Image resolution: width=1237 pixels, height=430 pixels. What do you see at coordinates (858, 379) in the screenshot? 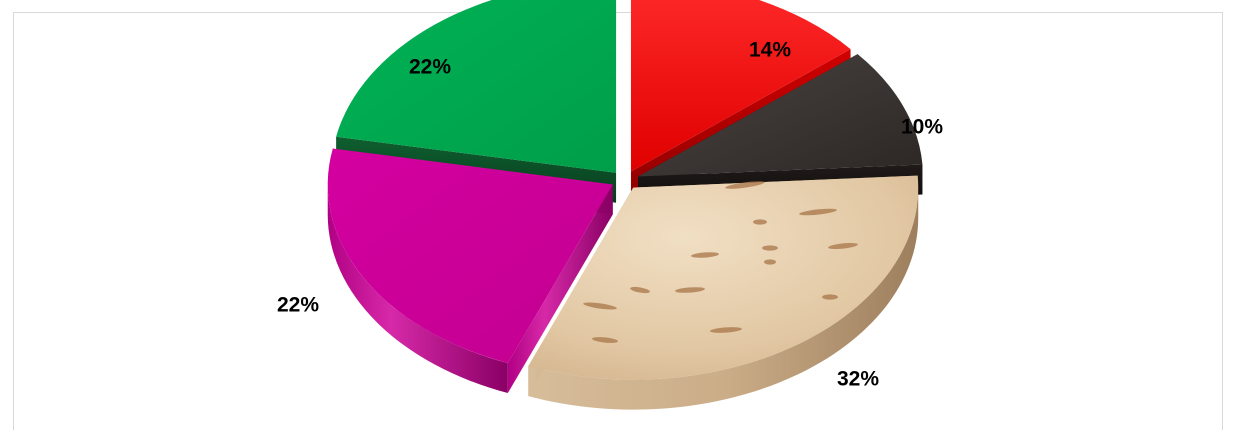
I see `data-label-3: 32%` at bounding box center [858, 379].